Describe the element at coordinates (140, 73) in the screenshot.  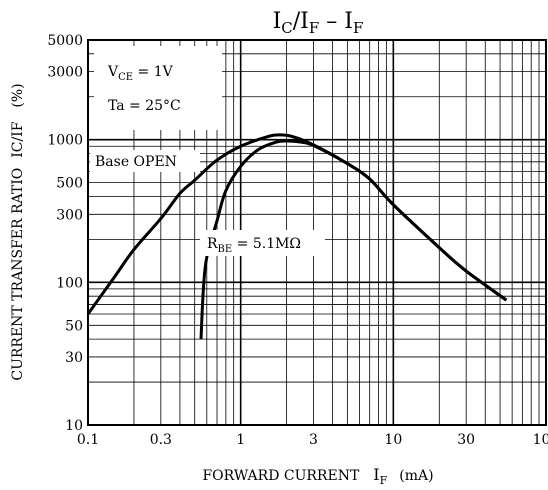
I see `vce-condition: VCE = 1V` at that location.